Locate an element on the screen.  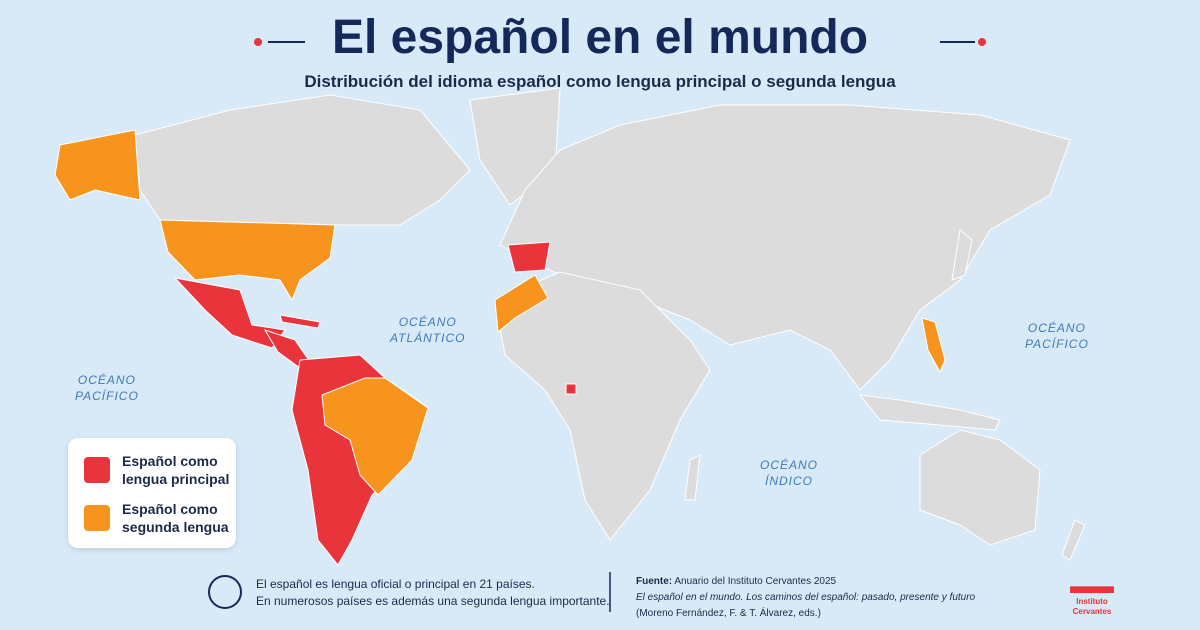
logo: ▬▬ Instituto Cervantes is located at coordinates (1092, 596).